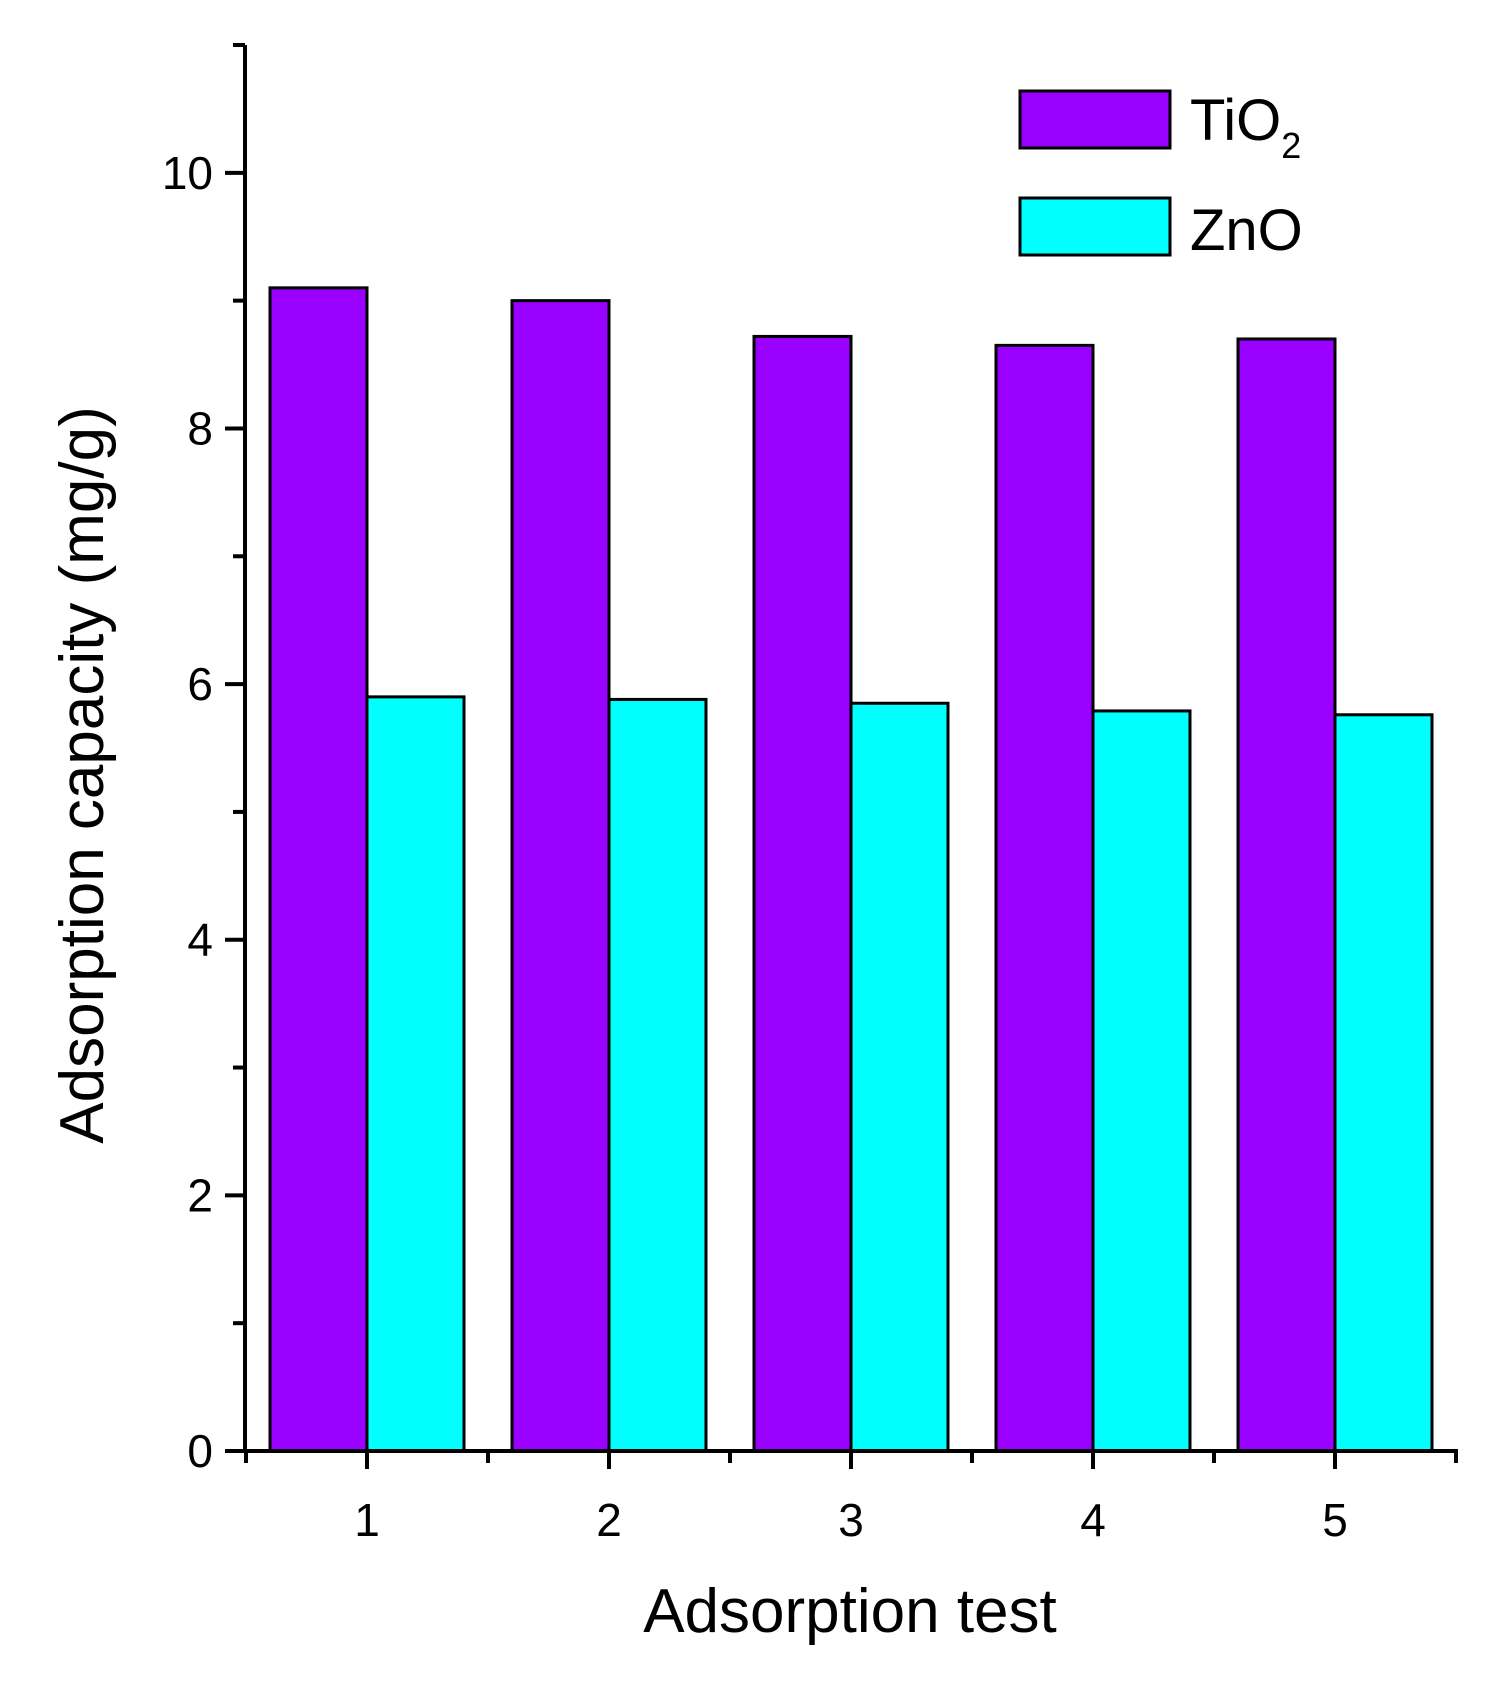  Describe the element at coordinates (609, 1520) in the screenshot. I see `x-tick-label-2: 2` at that location.